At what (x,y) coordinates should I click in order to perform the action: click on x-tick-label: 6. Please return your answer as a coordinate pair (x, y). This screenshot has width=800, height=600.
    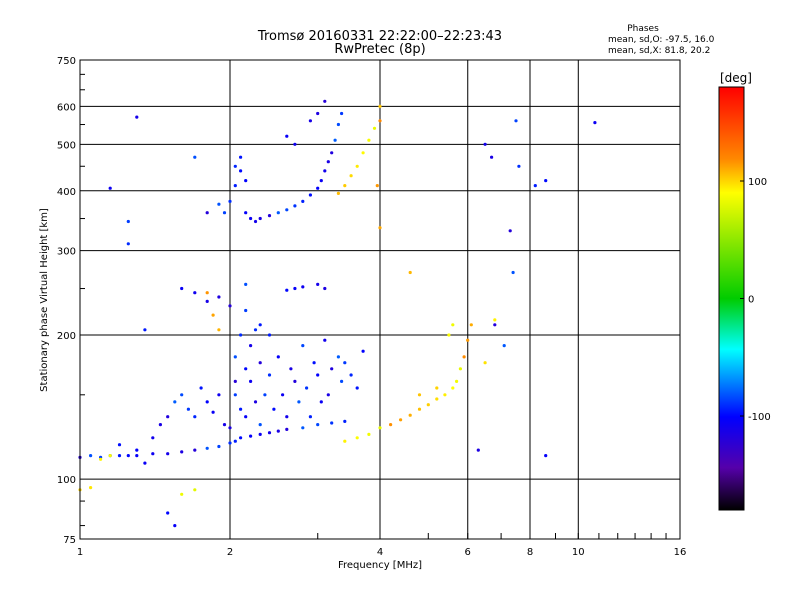
    Looking at the image, I should click on (468, 552).